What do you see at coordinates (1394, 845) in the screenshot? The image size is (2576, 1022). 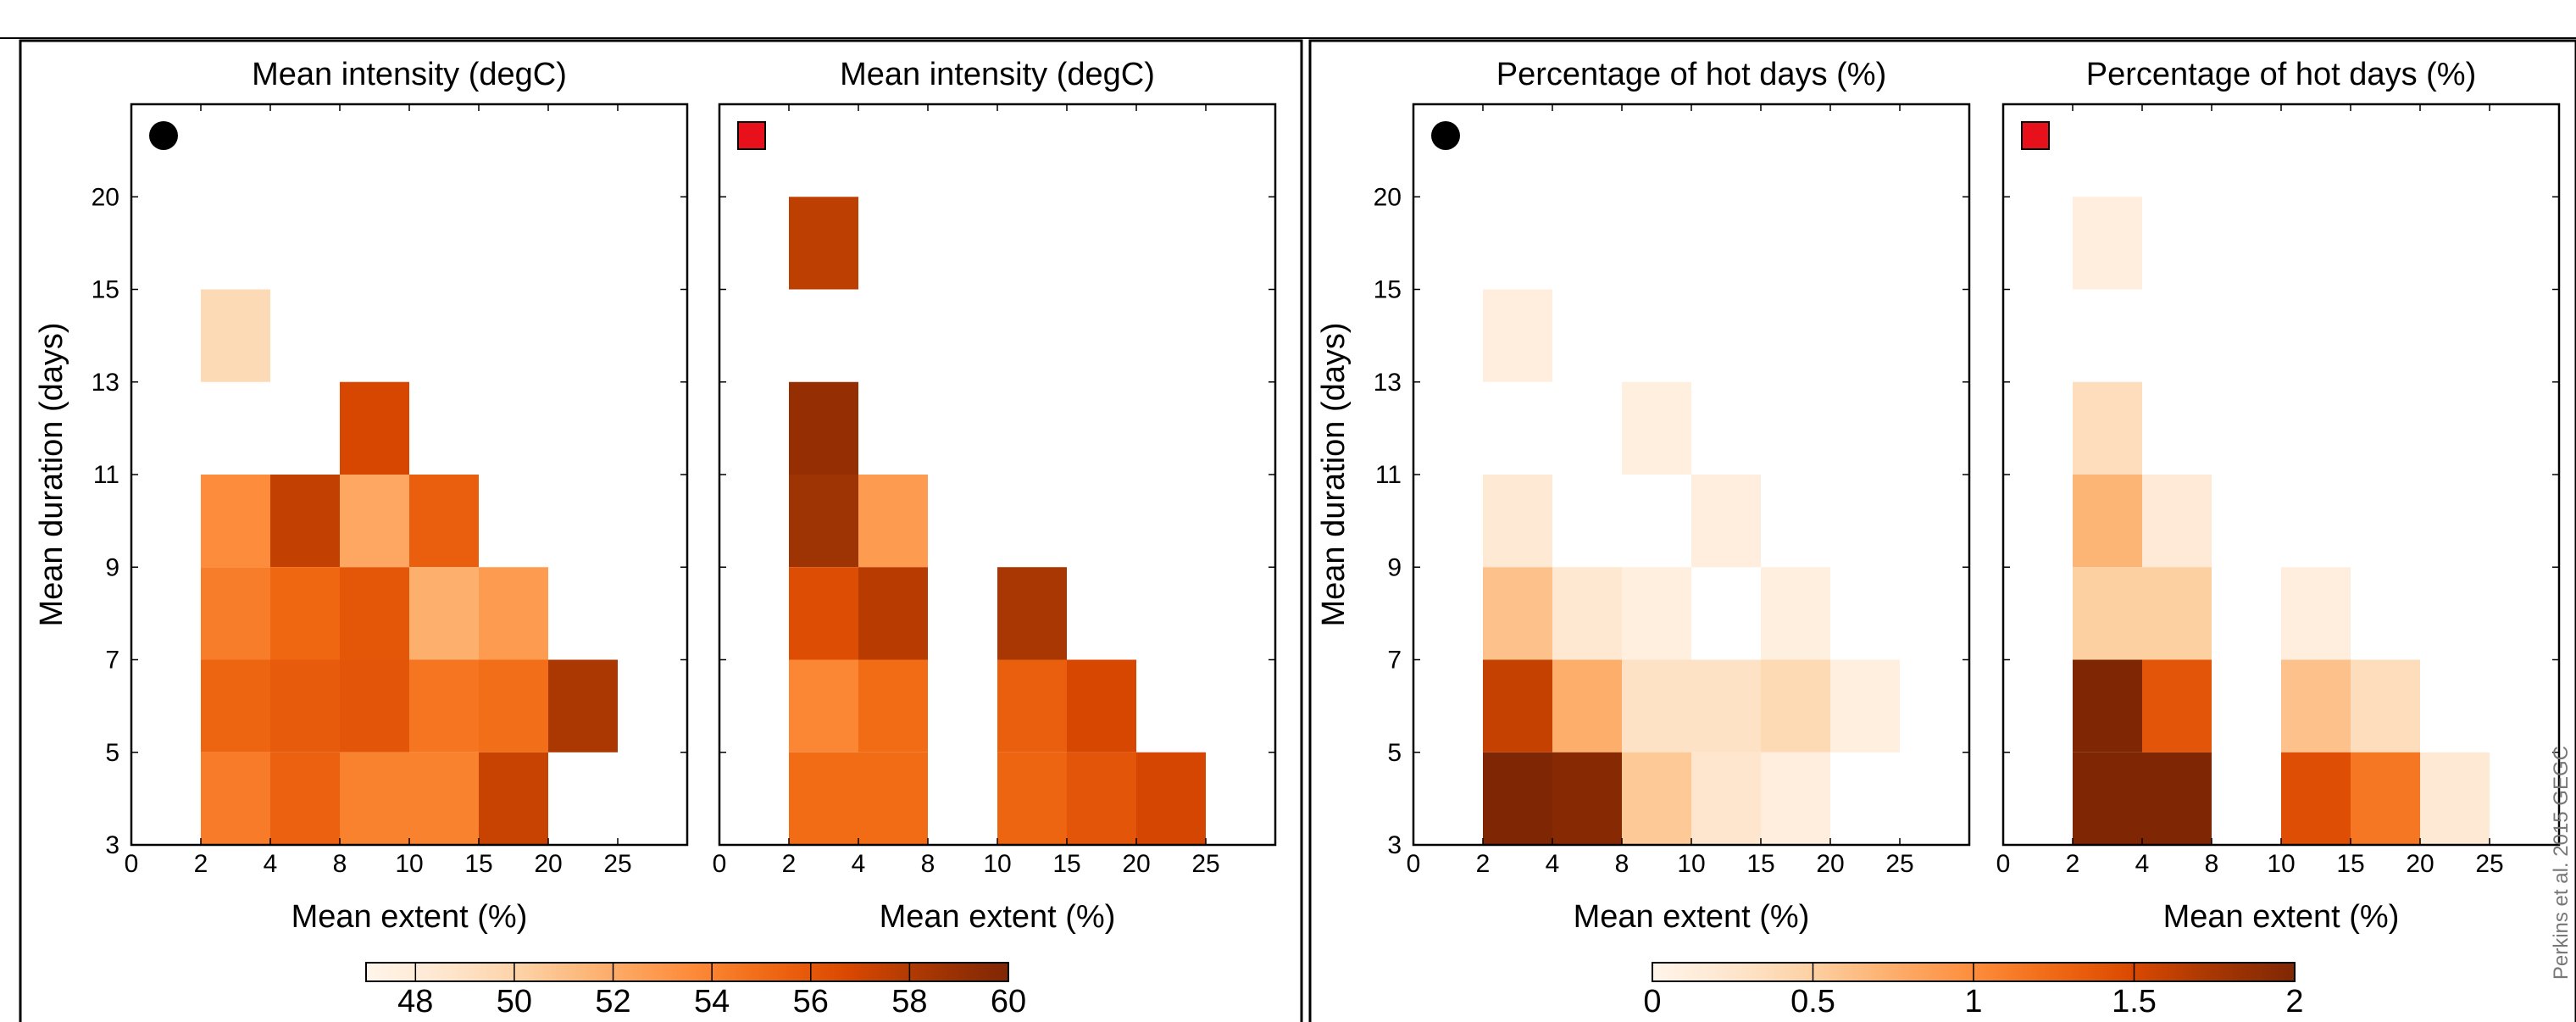 I see `y-tick-label: 3` at bounding box center [1394, 845].